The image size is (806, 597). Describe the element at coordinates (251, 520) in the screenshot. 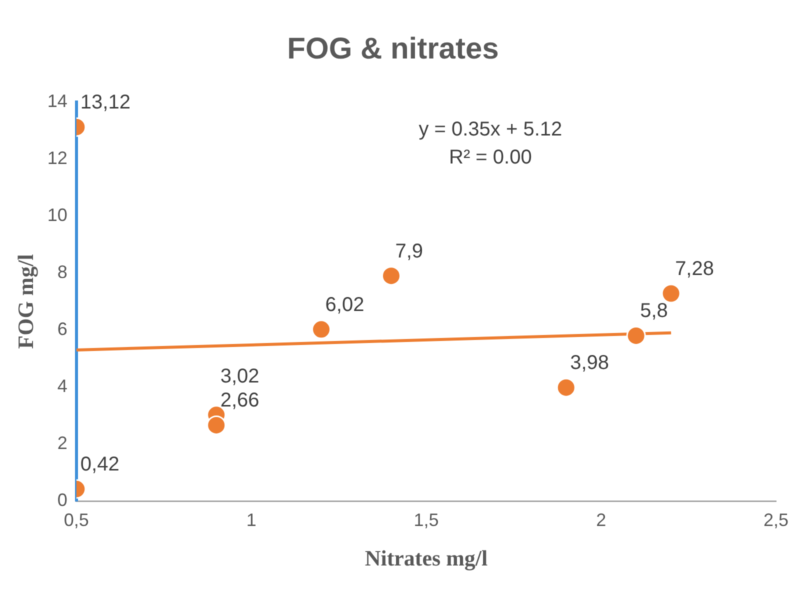

I see `x-tick-label: 1` at that location.